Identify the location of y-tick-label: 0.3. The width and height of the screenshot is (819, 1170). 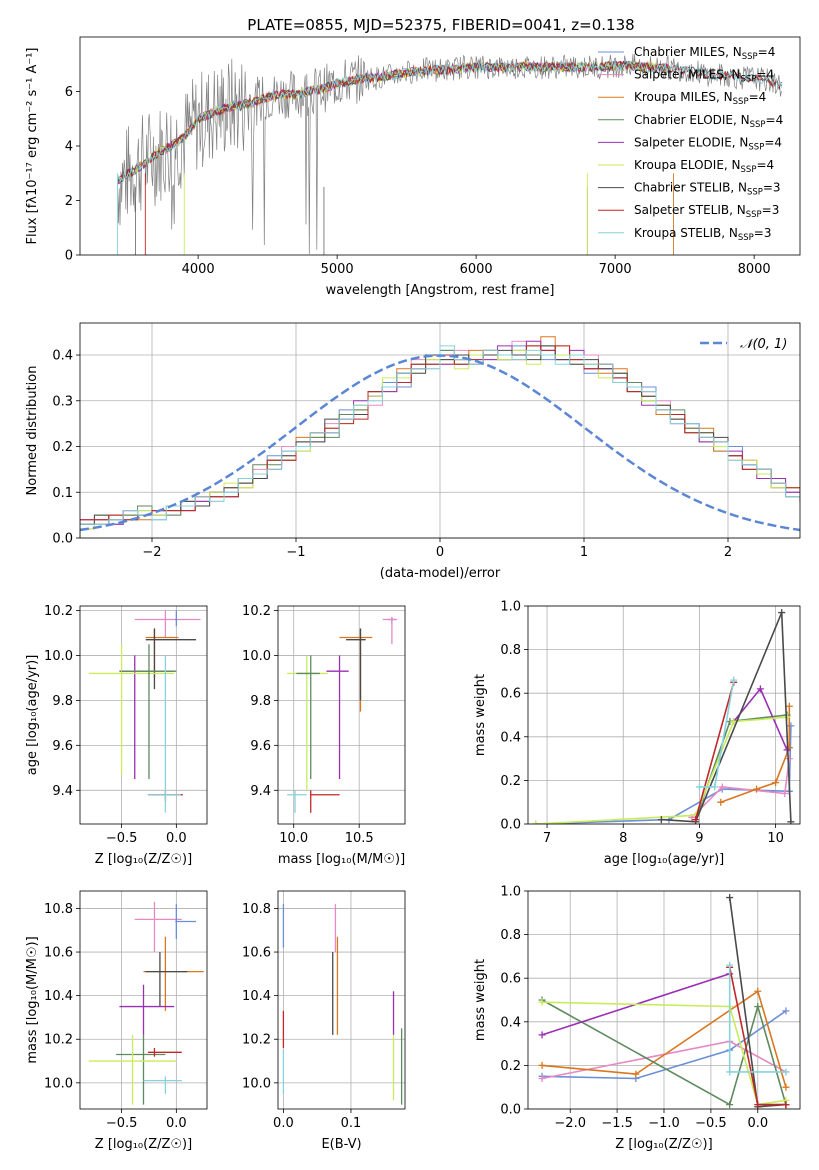
(62, 401).